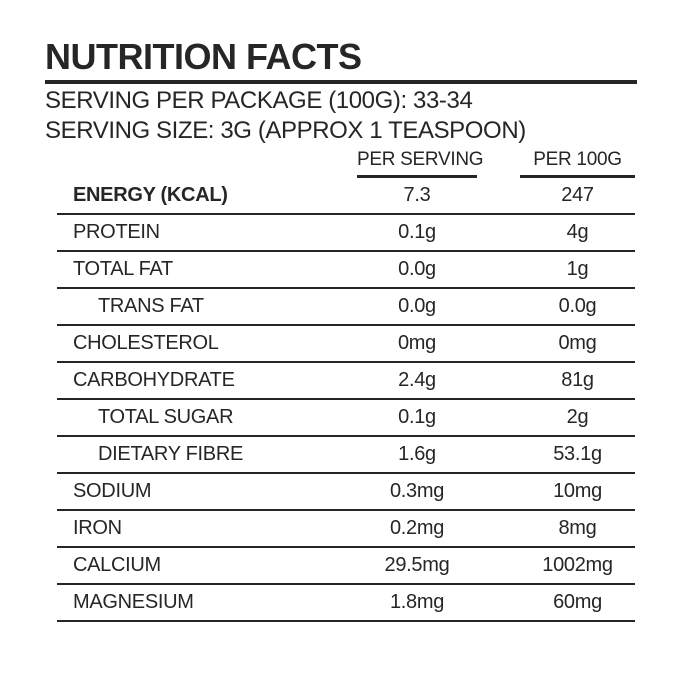 This screenshot has width=694, height=674. Describe the element at coordinates (577, 163) in the screenshot. I see `column-header-per-100g: PER 100G` at that location.